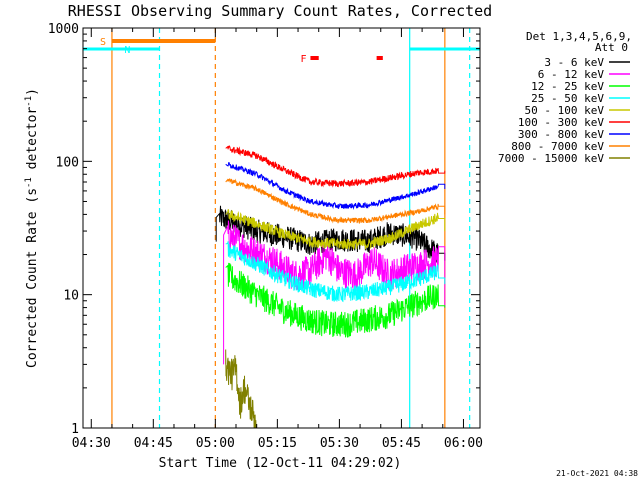 This screenshot has height=480, width=640. What do you see at coordinates (567, 98) in the screenshot?
I see `legend-label: 25 - 50 keV` at bounding box center [567, 98].